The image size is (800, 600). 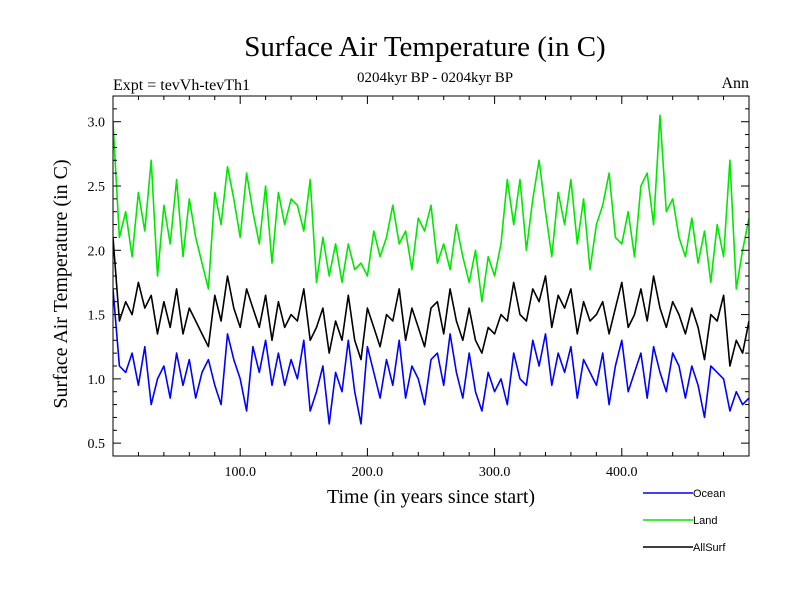 I want to click on chart-subtitle: 0204kyr BP - 0204kyr BP, so click(x=435, y=78).